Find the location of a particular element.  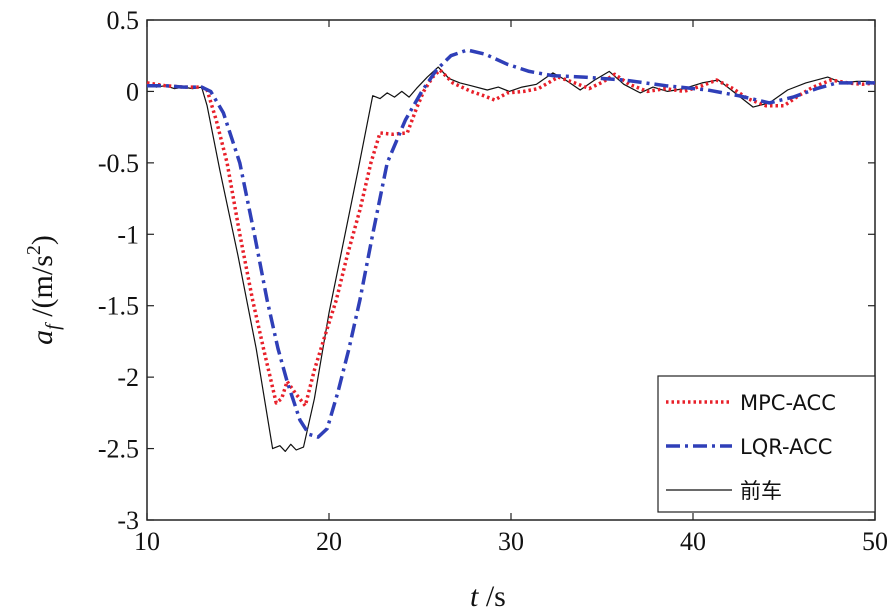

y-axis-var: a is located at coordinates (42, 337).